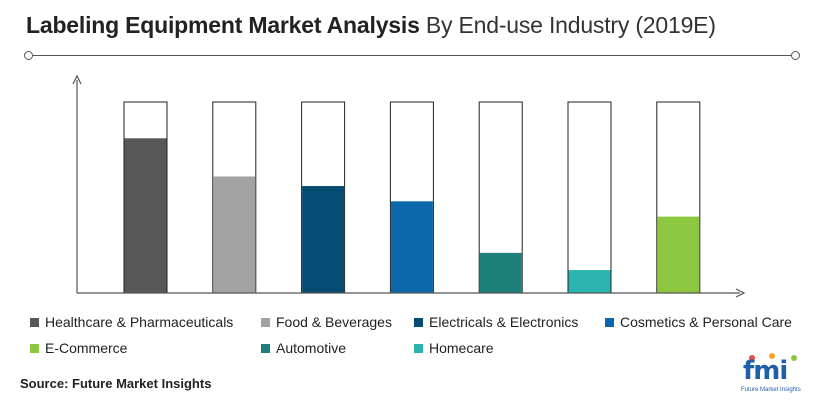  I want to click on logo-text: fmi, so click(765, 371).